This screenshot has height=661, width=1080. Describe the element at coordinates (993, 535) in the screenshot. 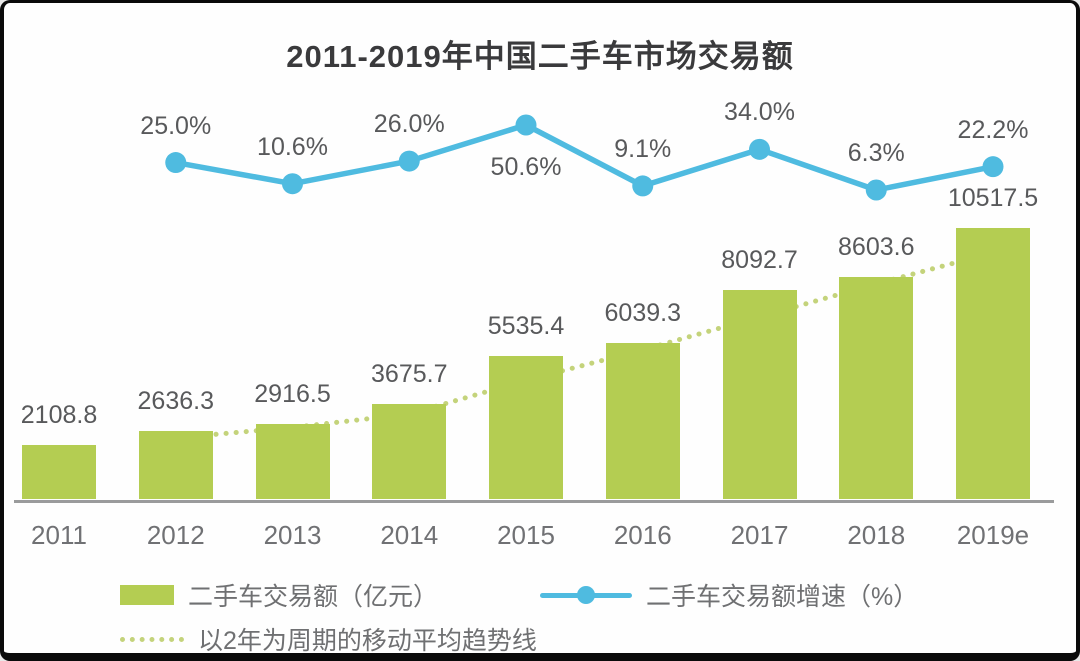

I see `x-axis-label-2019e: 2019e` at that location.